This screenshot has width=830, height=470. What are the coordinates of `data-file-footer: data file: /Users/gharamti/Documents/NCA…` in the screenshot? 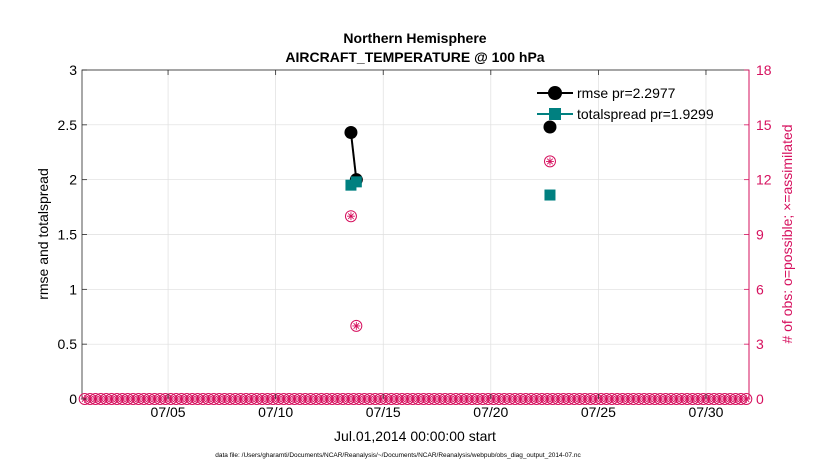 It's located at (398, 455).